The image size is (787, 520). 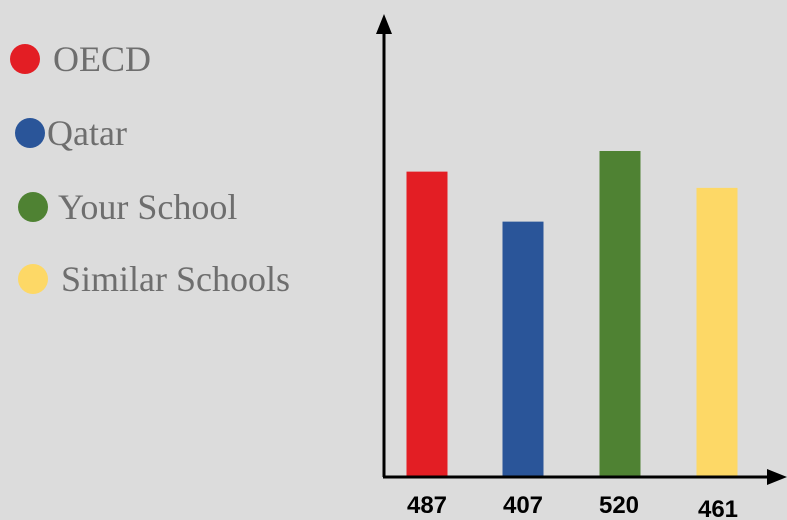 What do you see at coordinates (718, 508) in the screenshot?
I see `value-label-similar-schools: 461` at bounding box center [718, 508].